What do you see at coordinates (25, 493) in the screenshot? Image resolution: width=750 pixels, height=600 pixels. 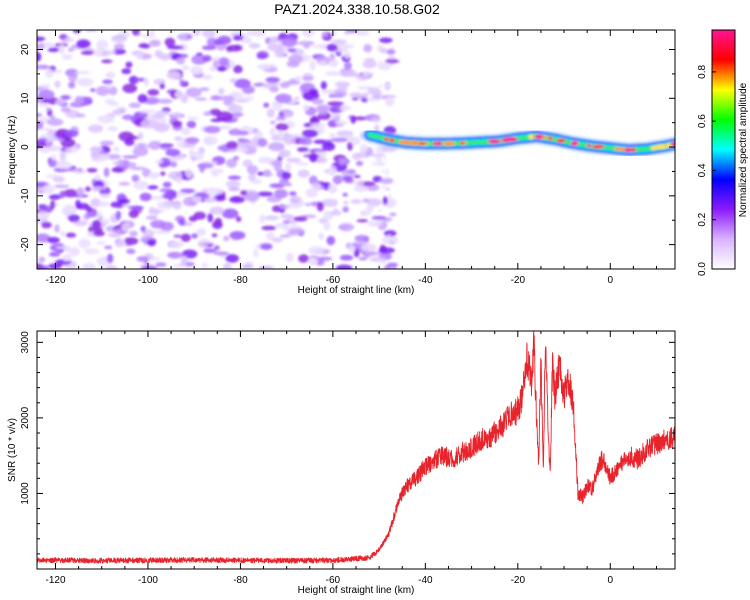 I see `snr-y-tick-label: 1000` at bounding box center [25, 493].